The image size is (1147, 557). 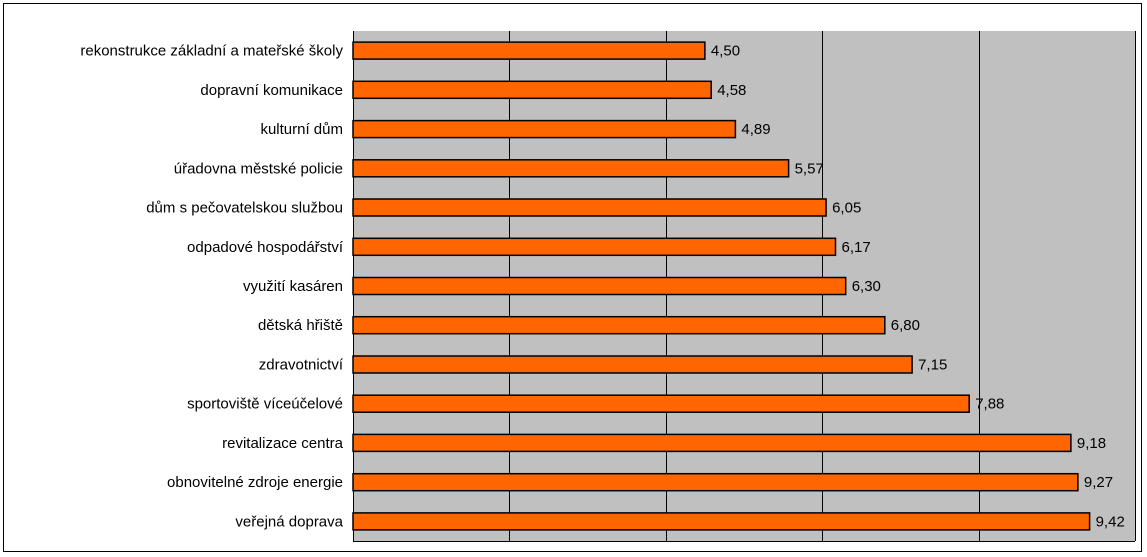 I want to click on category-label: kulturní dům, so click(x=301, y=129).